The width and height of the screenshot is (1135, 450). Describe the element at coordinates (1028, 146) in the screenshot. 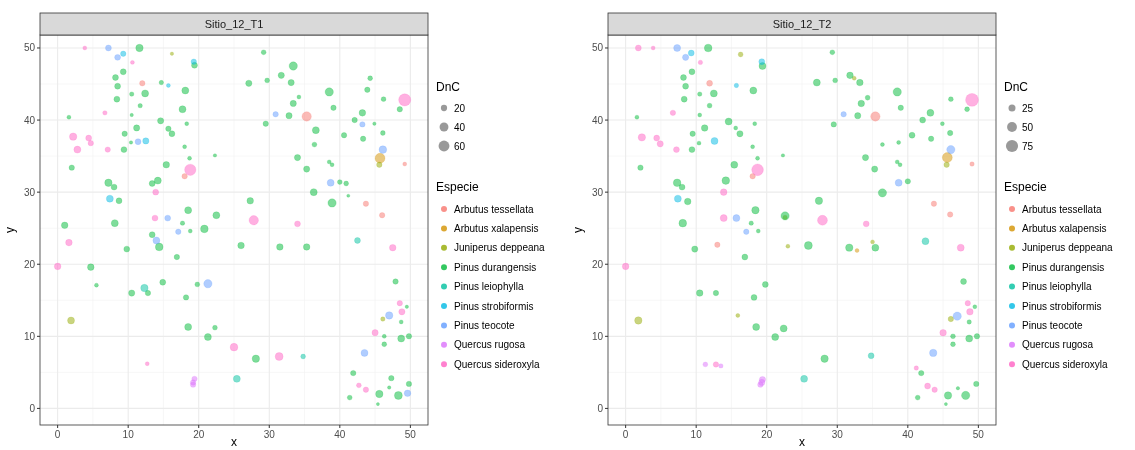

I see `legend-label: 75` at that location.